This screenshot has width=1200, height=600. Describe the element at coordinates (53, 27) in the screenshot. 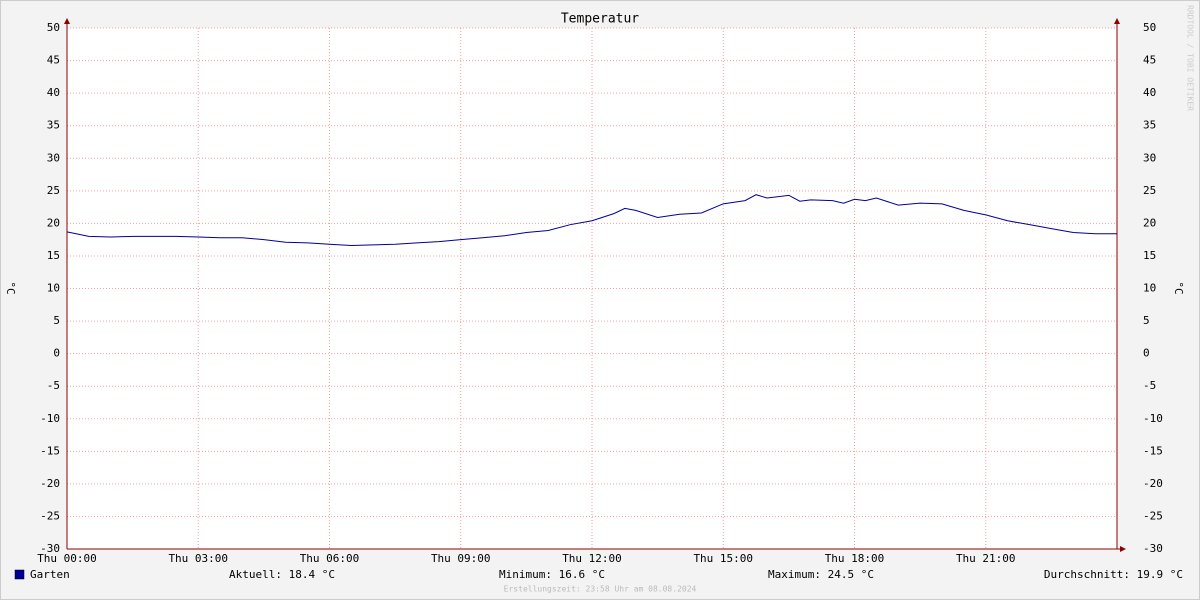

I see `y-tick-label: 50` at that location.